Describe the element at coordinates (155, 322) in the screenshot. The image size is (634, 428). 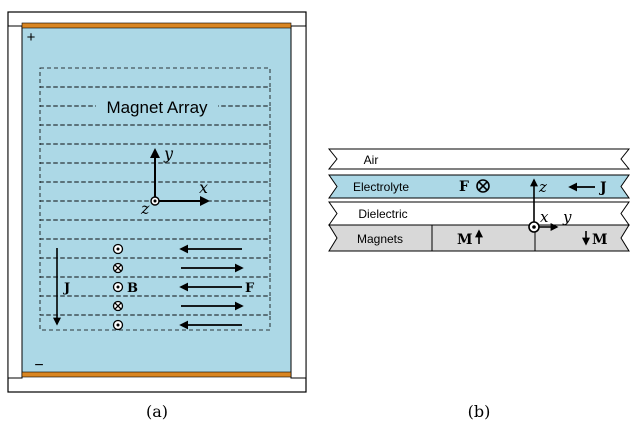
I see `magnet-row` at that location.